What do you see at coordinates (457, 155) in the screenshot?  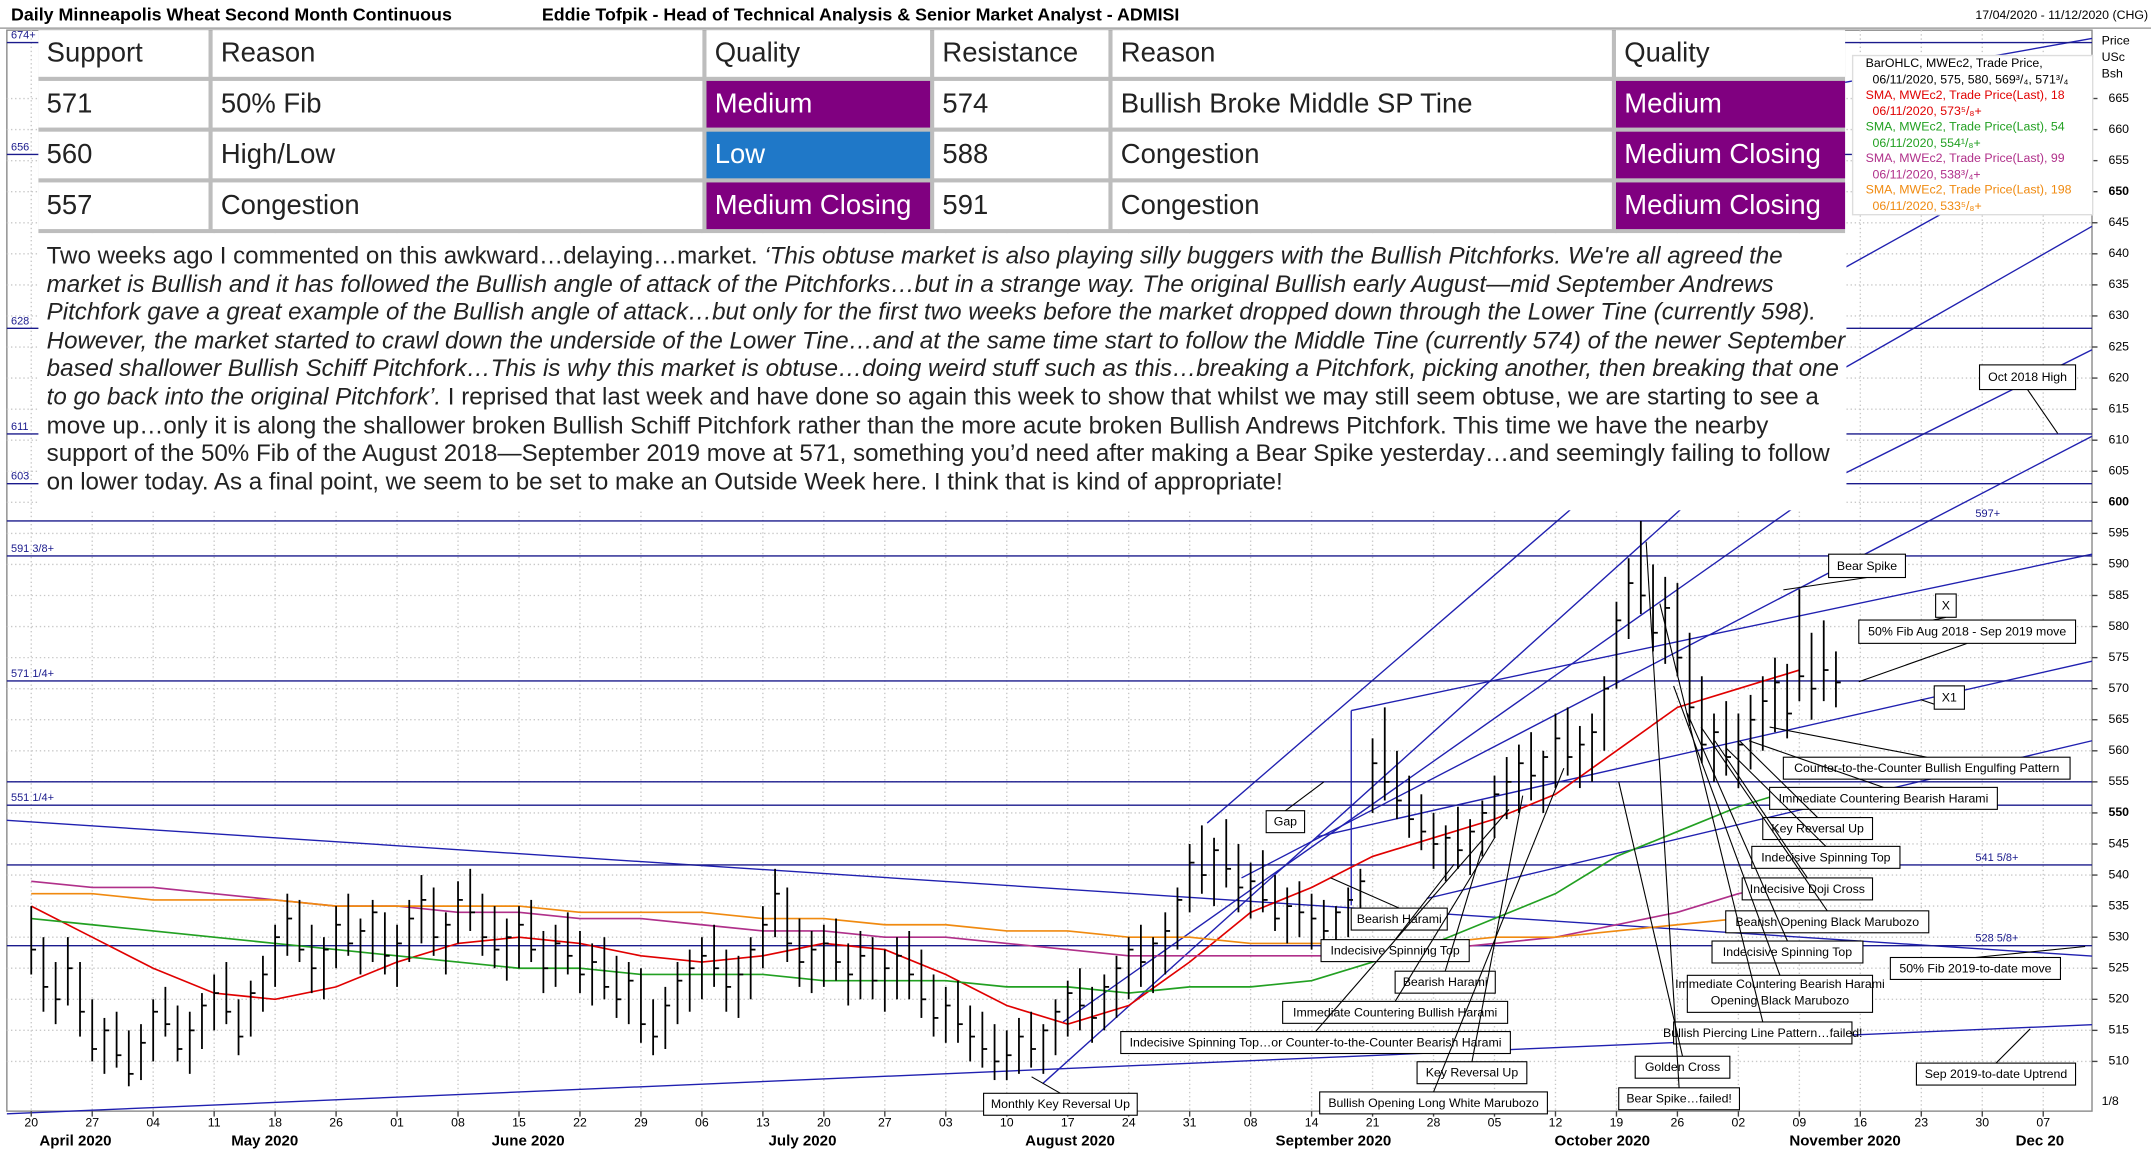 I see `table-cell: High/Low` at bounding box center [457, 155].